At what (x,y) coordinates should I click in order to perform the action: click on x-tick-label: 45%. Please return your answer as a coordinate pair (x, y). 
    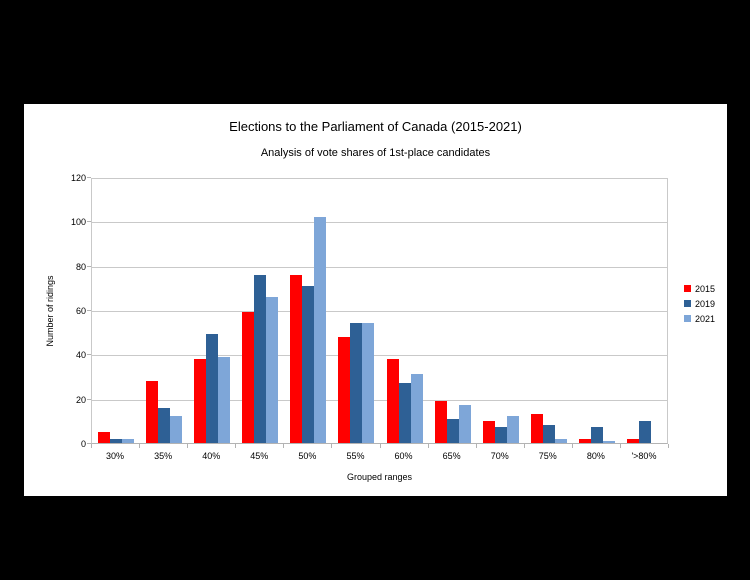
    Looking at the image, I should click on (259, 456).